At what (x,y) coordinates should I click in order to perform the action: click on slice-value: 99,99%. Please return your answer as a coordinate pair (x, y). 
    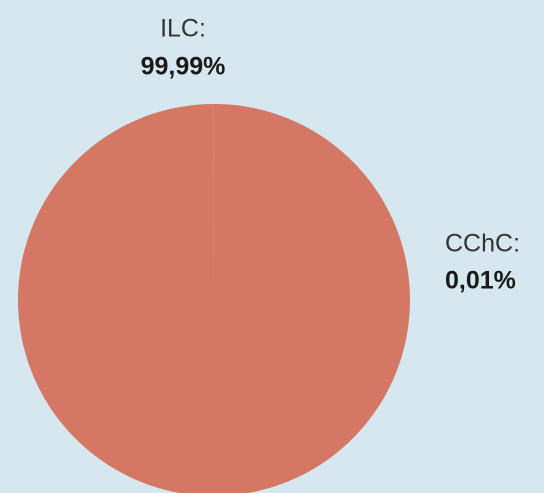
    Looking at the image, I should click on (183, 67).